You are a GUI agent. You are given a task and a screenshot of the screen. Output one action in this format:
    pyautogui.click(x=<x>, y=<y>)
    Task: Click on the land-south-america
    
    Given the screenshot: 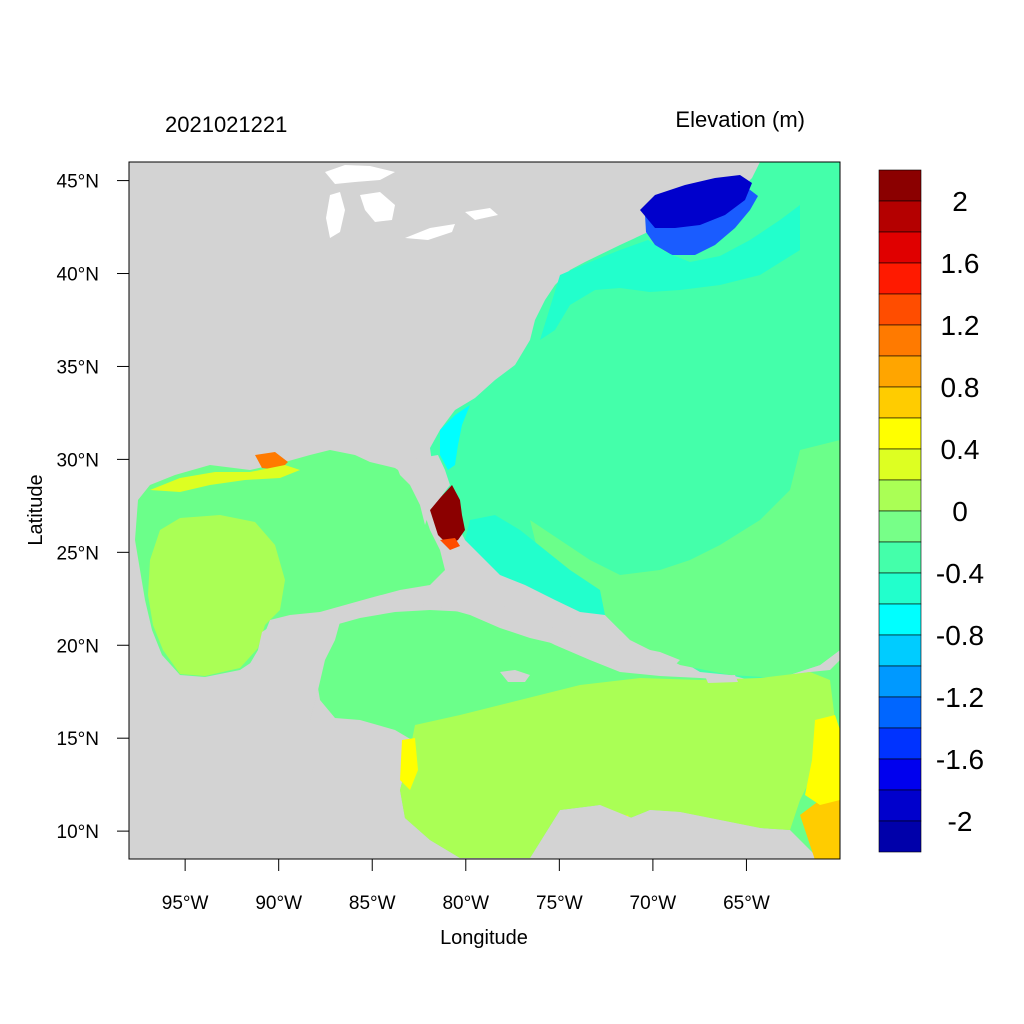 What is the action you would take?
    pyautogui.click(x=672, y=832)
    